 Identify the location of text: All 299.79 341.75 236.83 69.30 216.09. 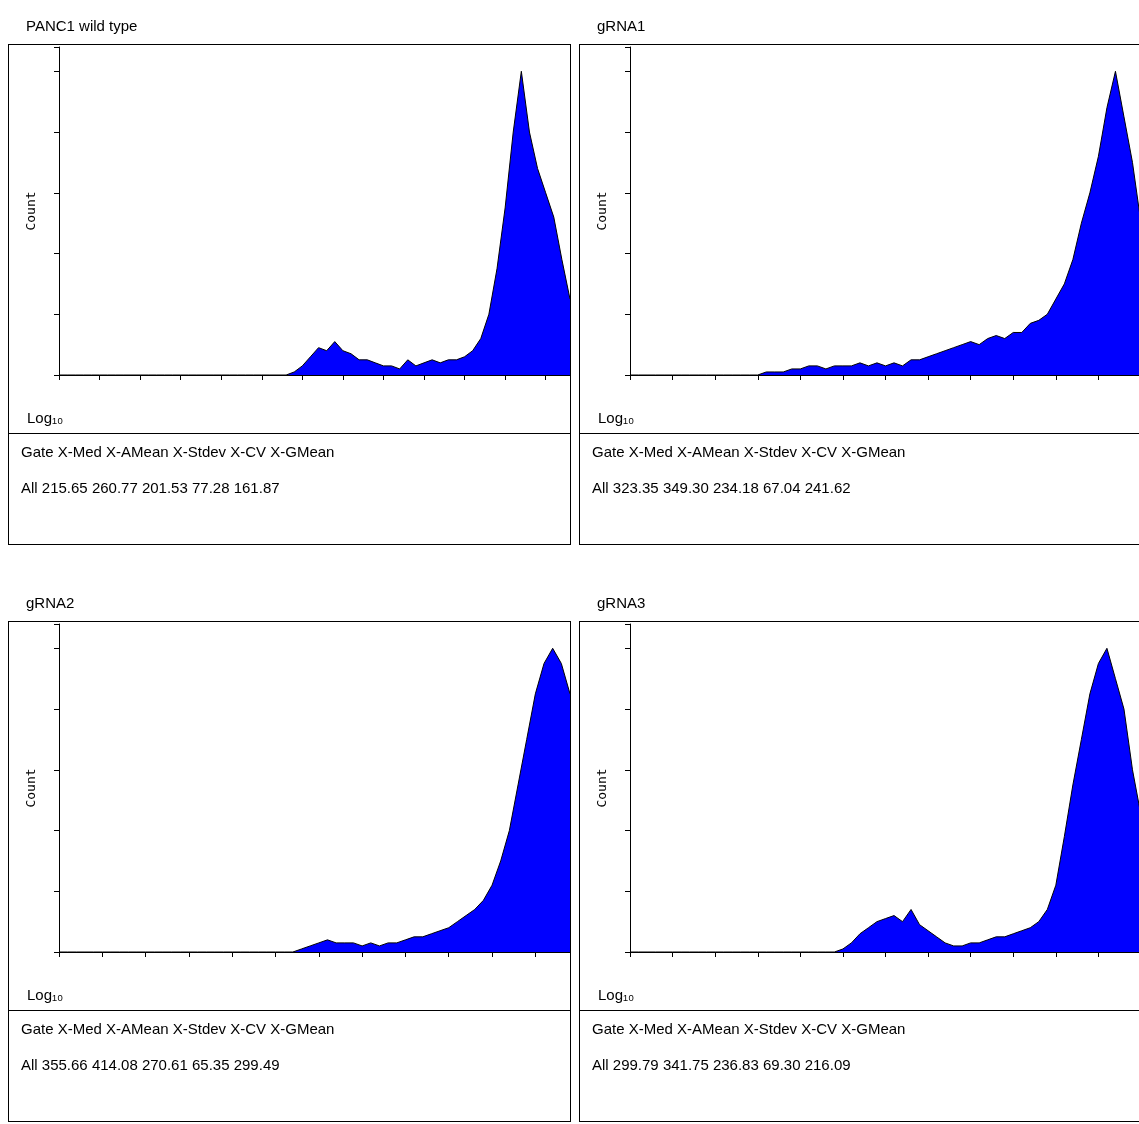
(721, 1065).